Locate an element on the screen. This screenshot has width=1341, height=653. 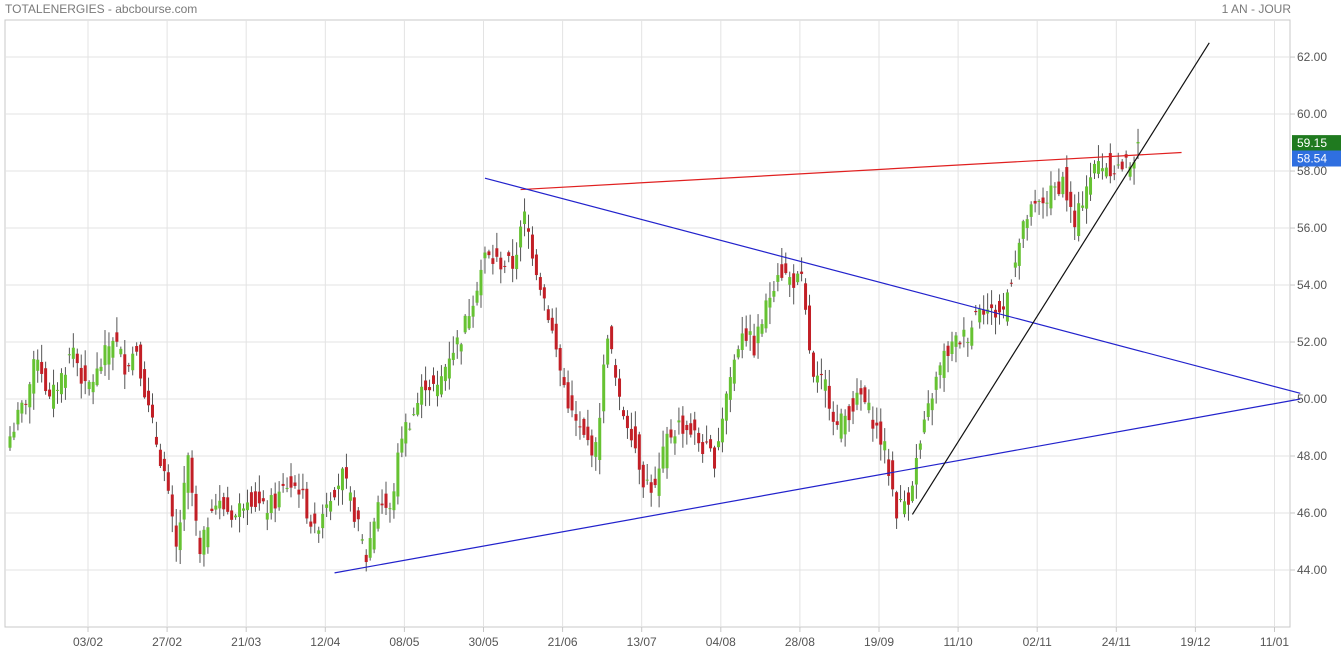
x-tick-label: 02/11 is located at coordinates (1037, 642).